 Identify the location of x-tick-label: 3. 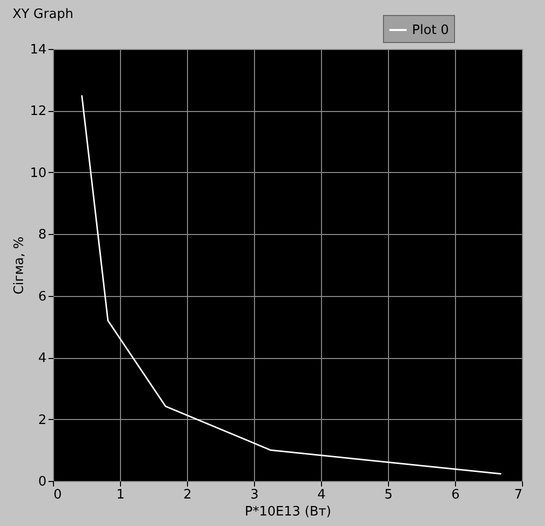
(254, 495).